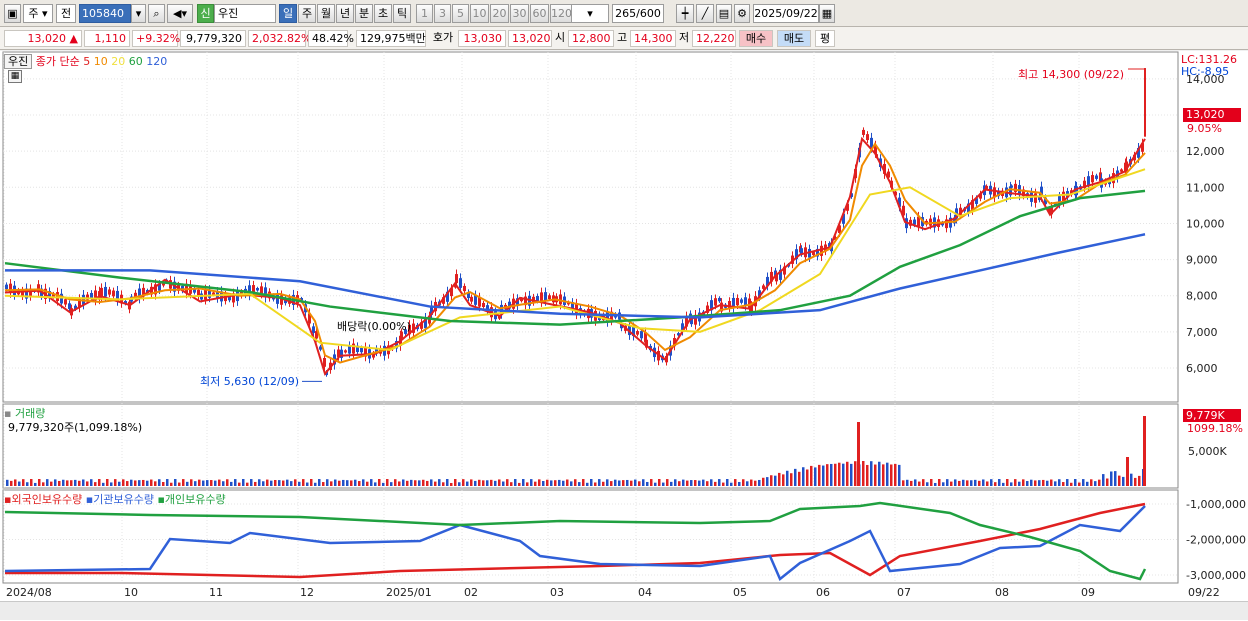  Describe the element at coordinates (424, 13) in the screenshot. I see `interval-tab-0: 1` at that location.